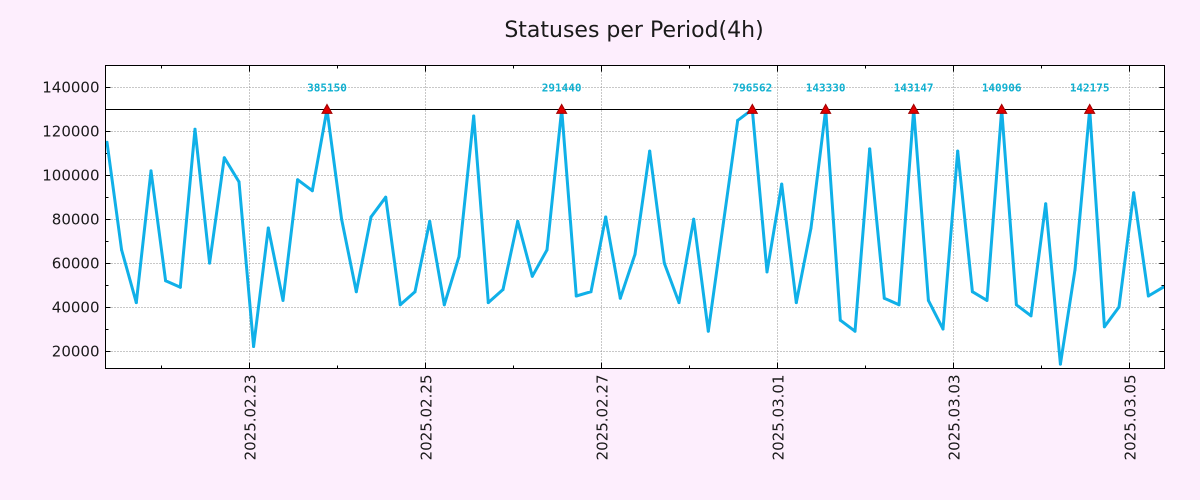  I want to click on x-tick-label: 2025.02.27, so click(603, 418).